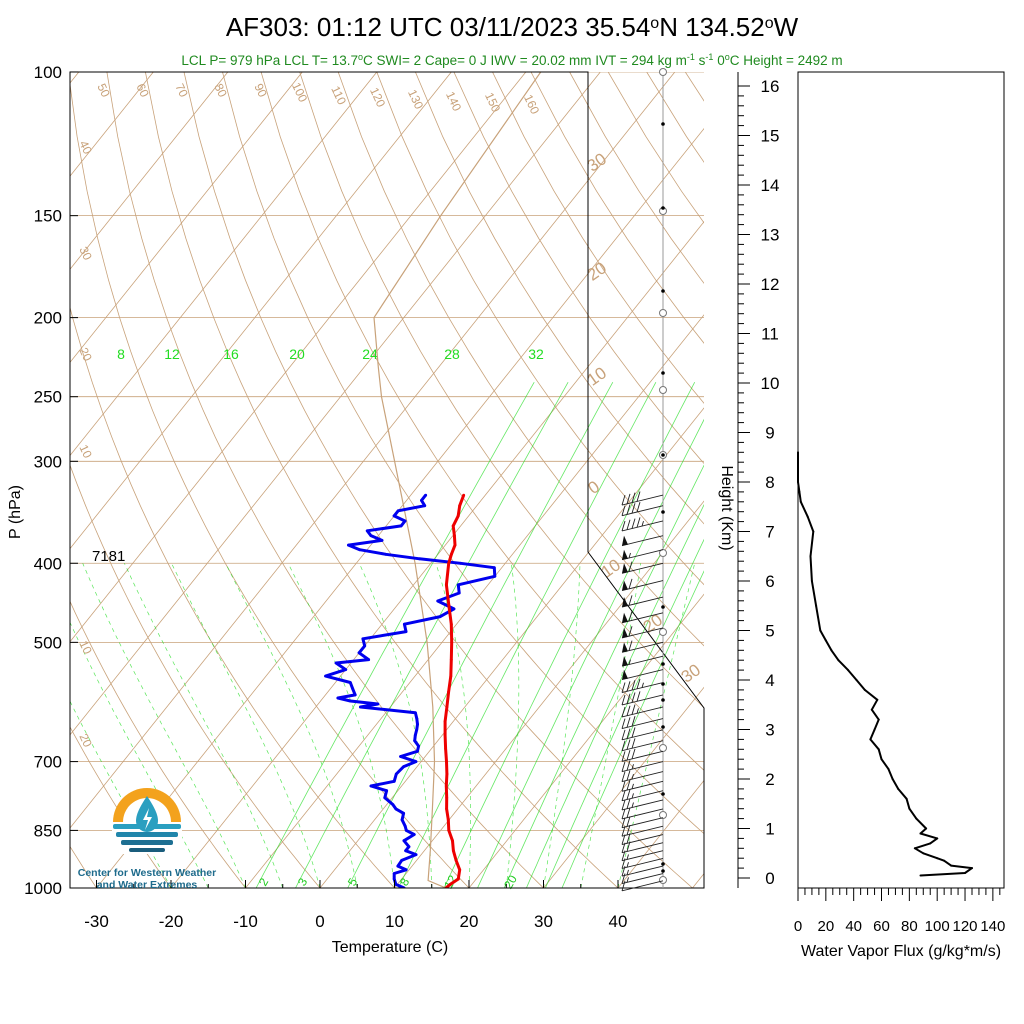  What do you see at coordinates (48, 830) in the screenshot?
I see `pressure-tick-label-8: 850` at bounding box center [48, 830].